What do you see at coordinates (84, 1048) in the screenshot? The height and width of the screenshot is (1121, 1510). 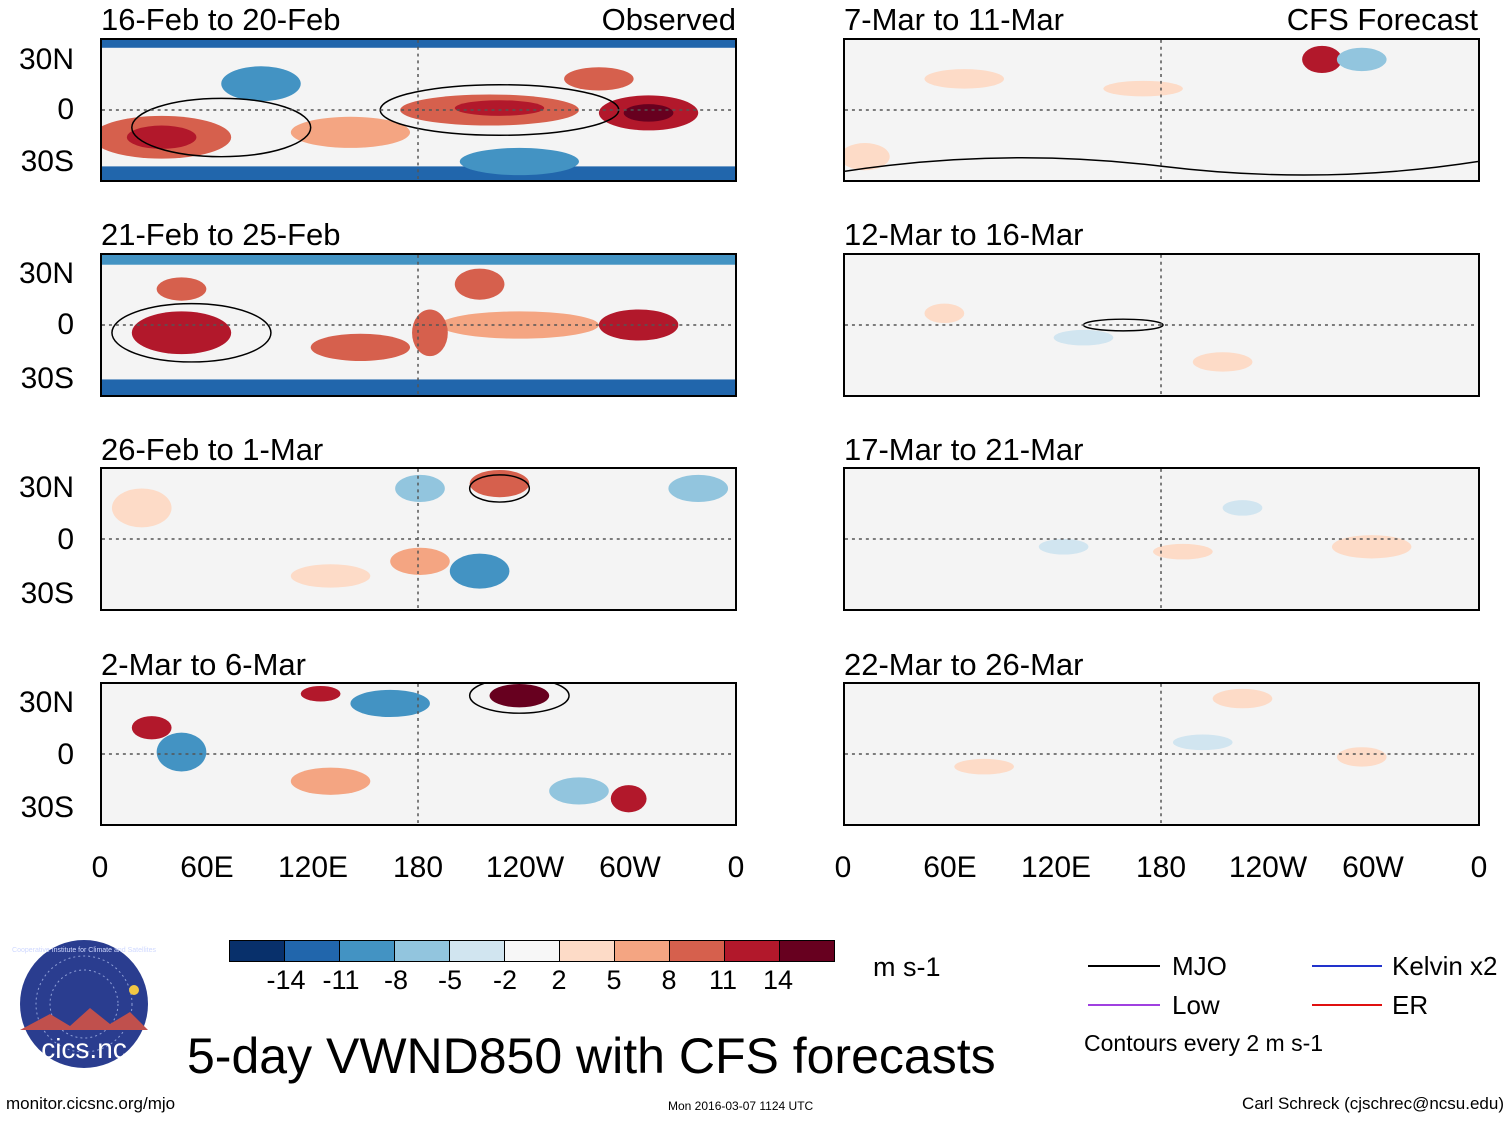 I see `logo-text: cics.nc` at bounding box center [84, 1048].